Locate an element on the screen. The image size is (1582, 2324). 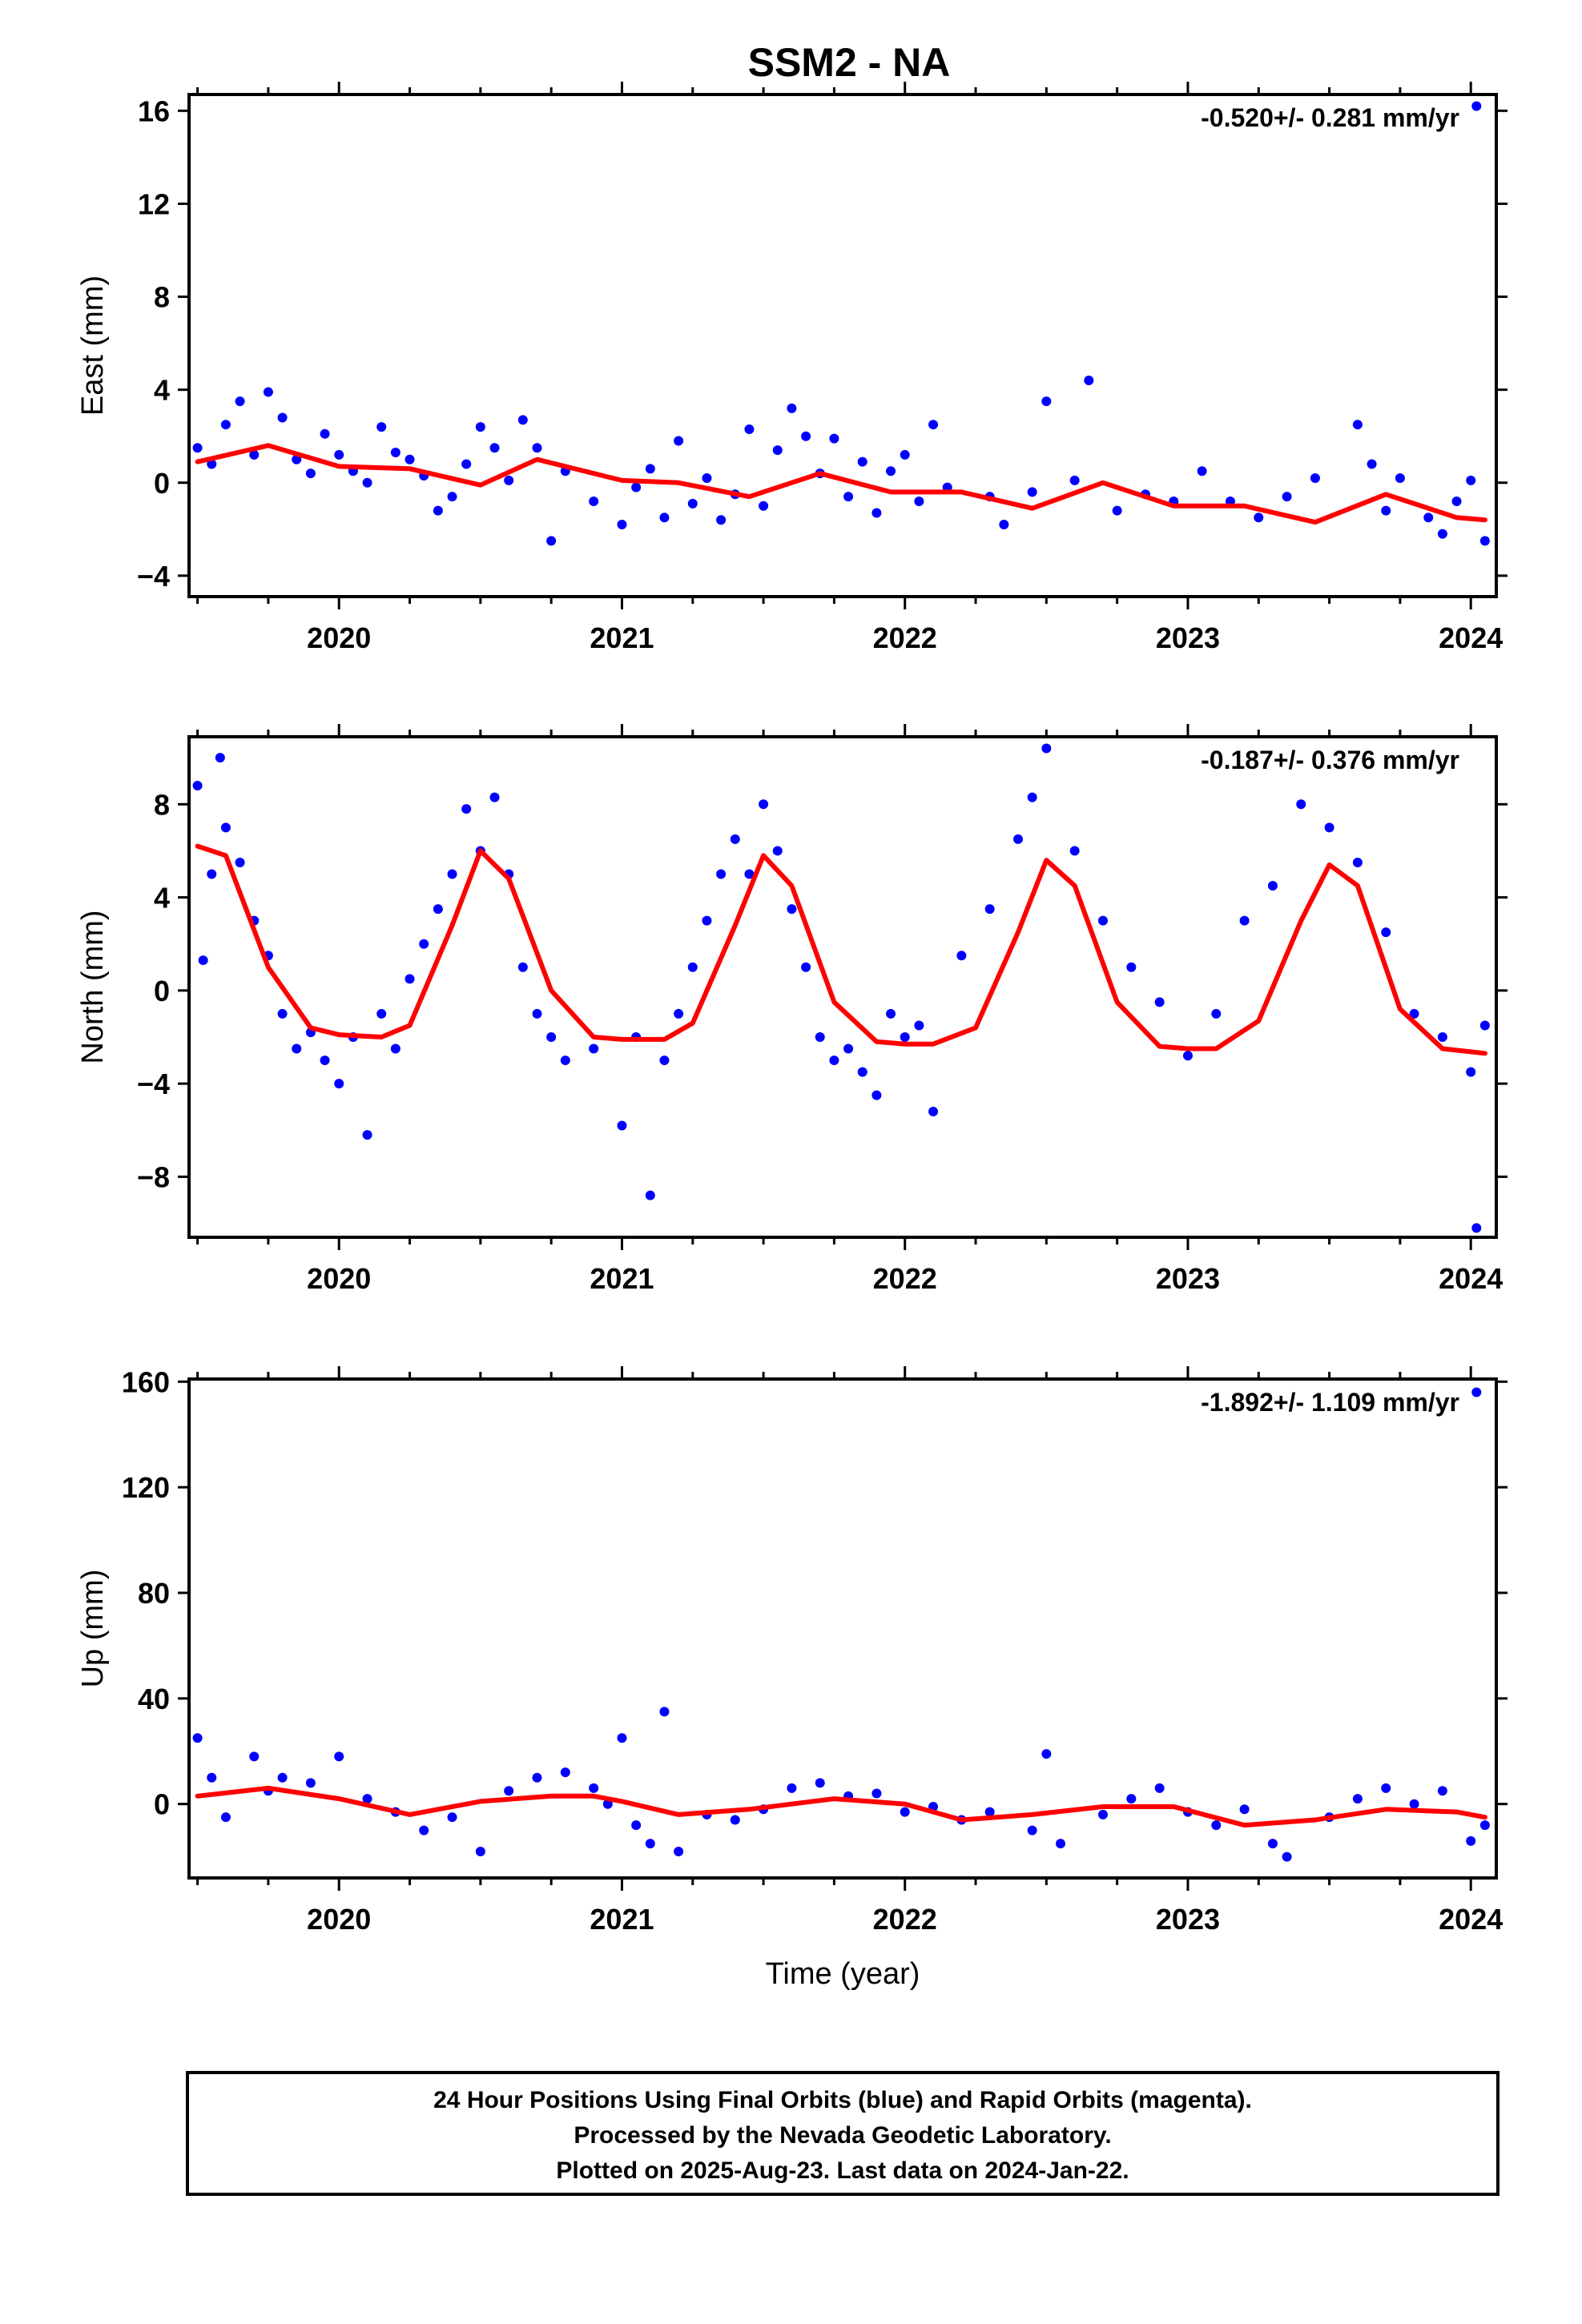
model-curve is located at coordinates (841, 484).